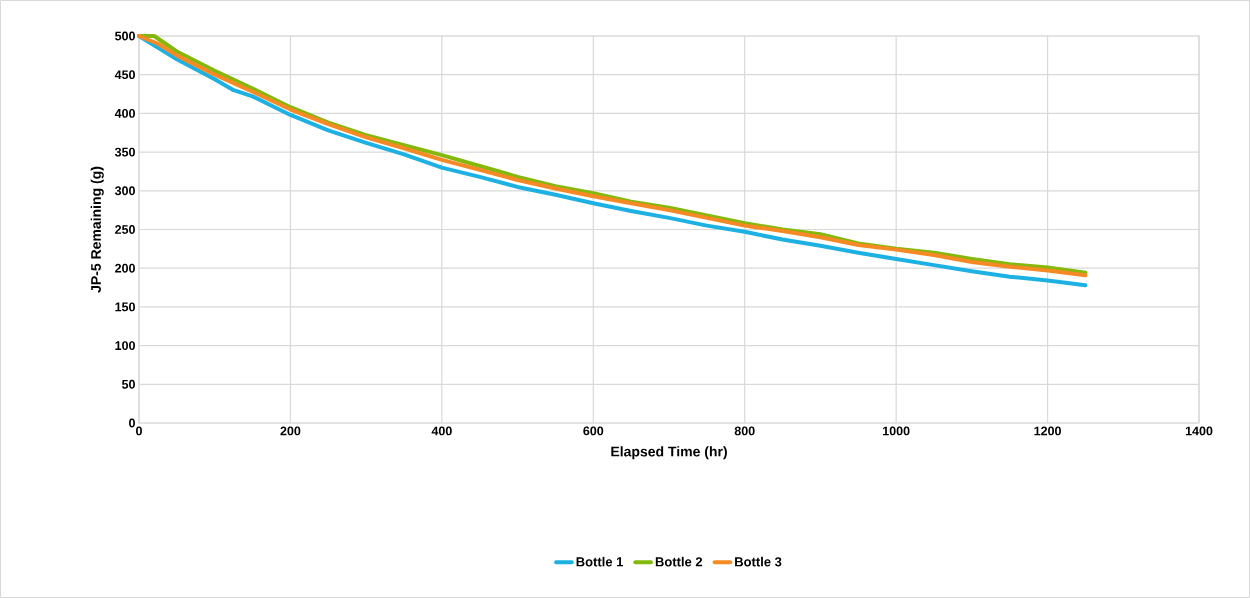 This screenshot has width=1250, height=598. What do you see at coordinates (441, 431) in the screenshot?
I see `x-tick-label: 400` at bounding box center [441, 431].